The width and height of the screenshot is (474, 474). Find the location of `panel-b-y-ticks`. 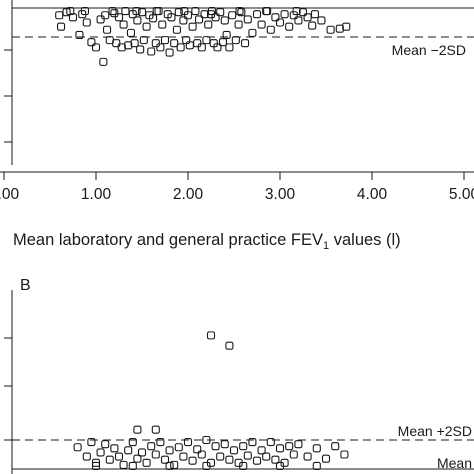

panel-b-y-ticks is located at coordinates (8, 389).